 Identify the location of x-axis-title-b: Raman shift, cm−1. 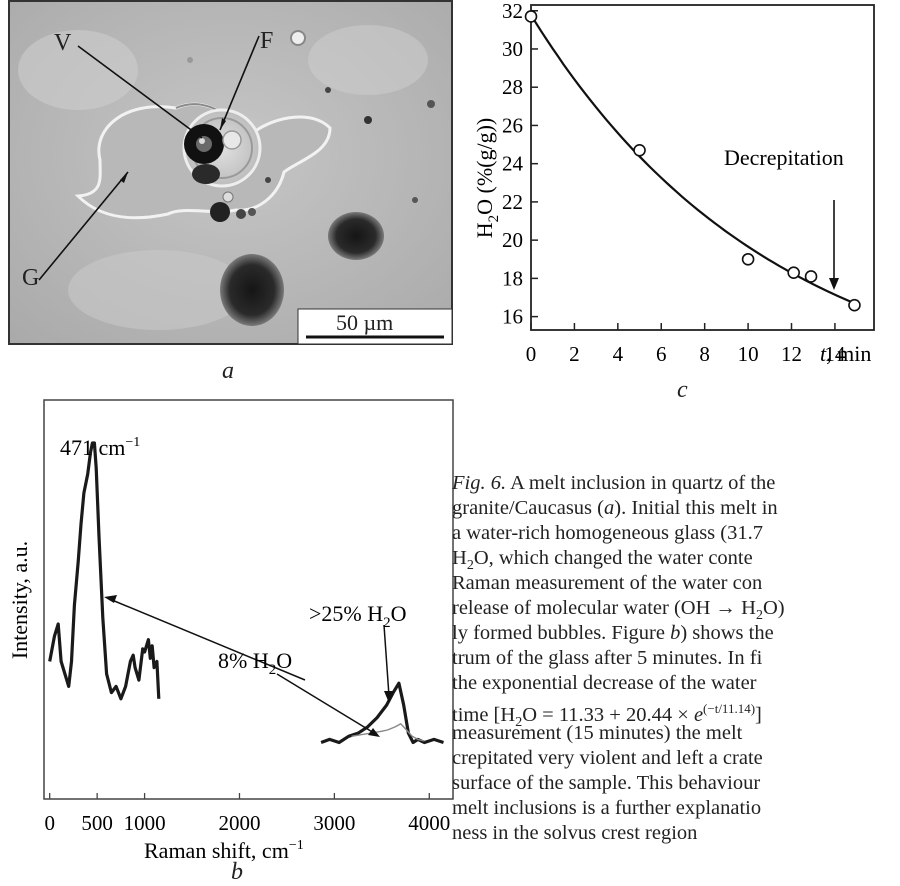
(224, 850).